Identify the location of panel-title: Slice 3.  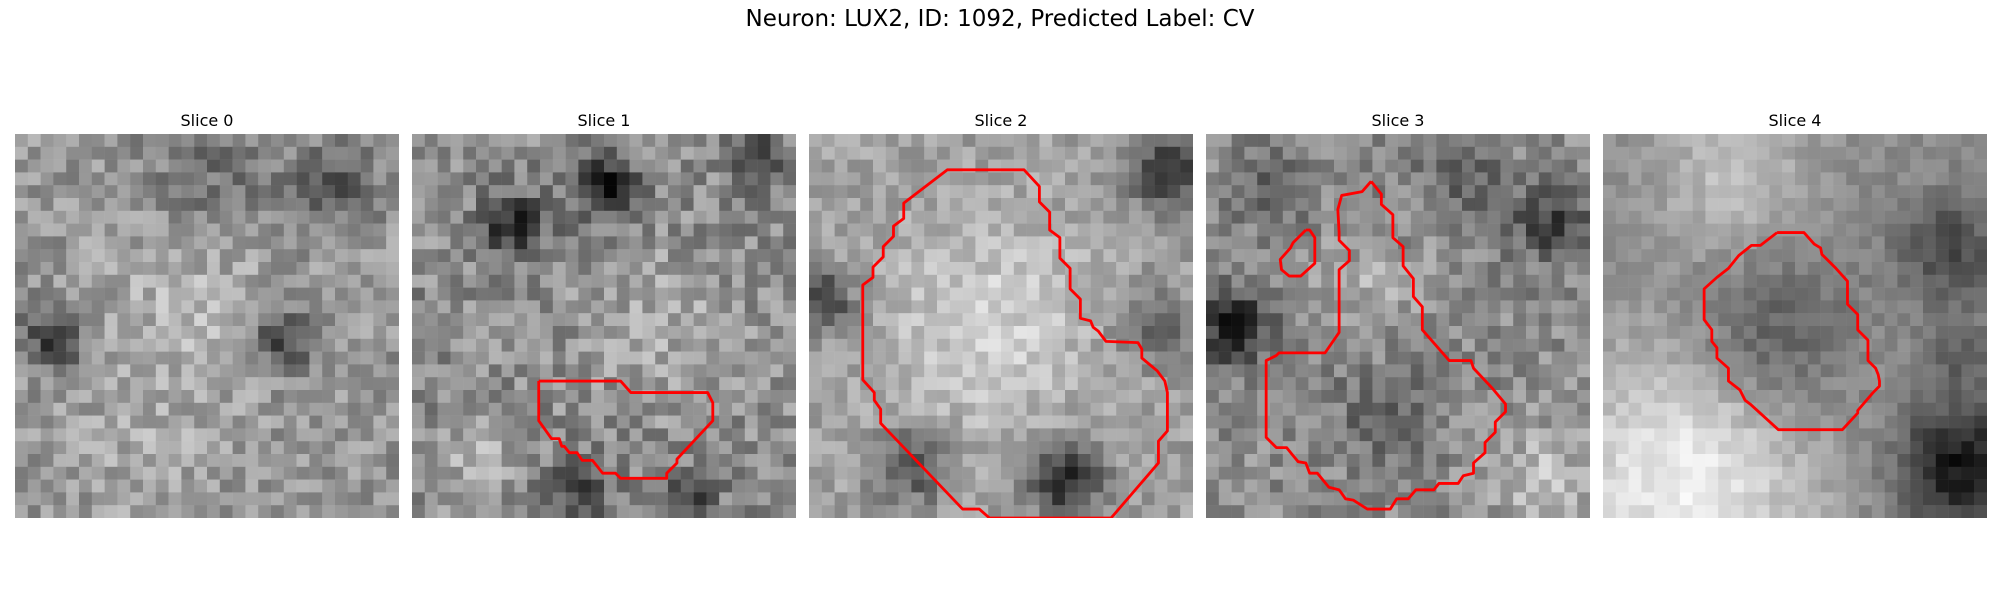
(1398, 120).